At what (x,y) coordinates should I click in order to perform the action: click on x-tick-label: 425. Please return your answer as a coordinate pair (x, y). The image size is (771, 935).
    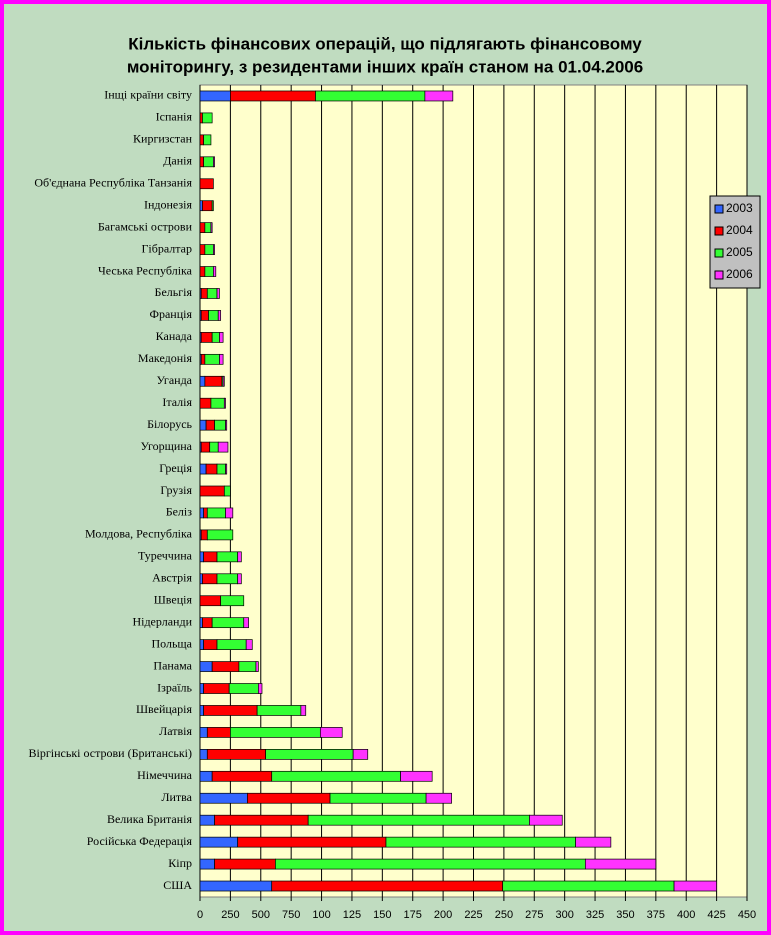
    Looking at the image, I should click on (716, 915).